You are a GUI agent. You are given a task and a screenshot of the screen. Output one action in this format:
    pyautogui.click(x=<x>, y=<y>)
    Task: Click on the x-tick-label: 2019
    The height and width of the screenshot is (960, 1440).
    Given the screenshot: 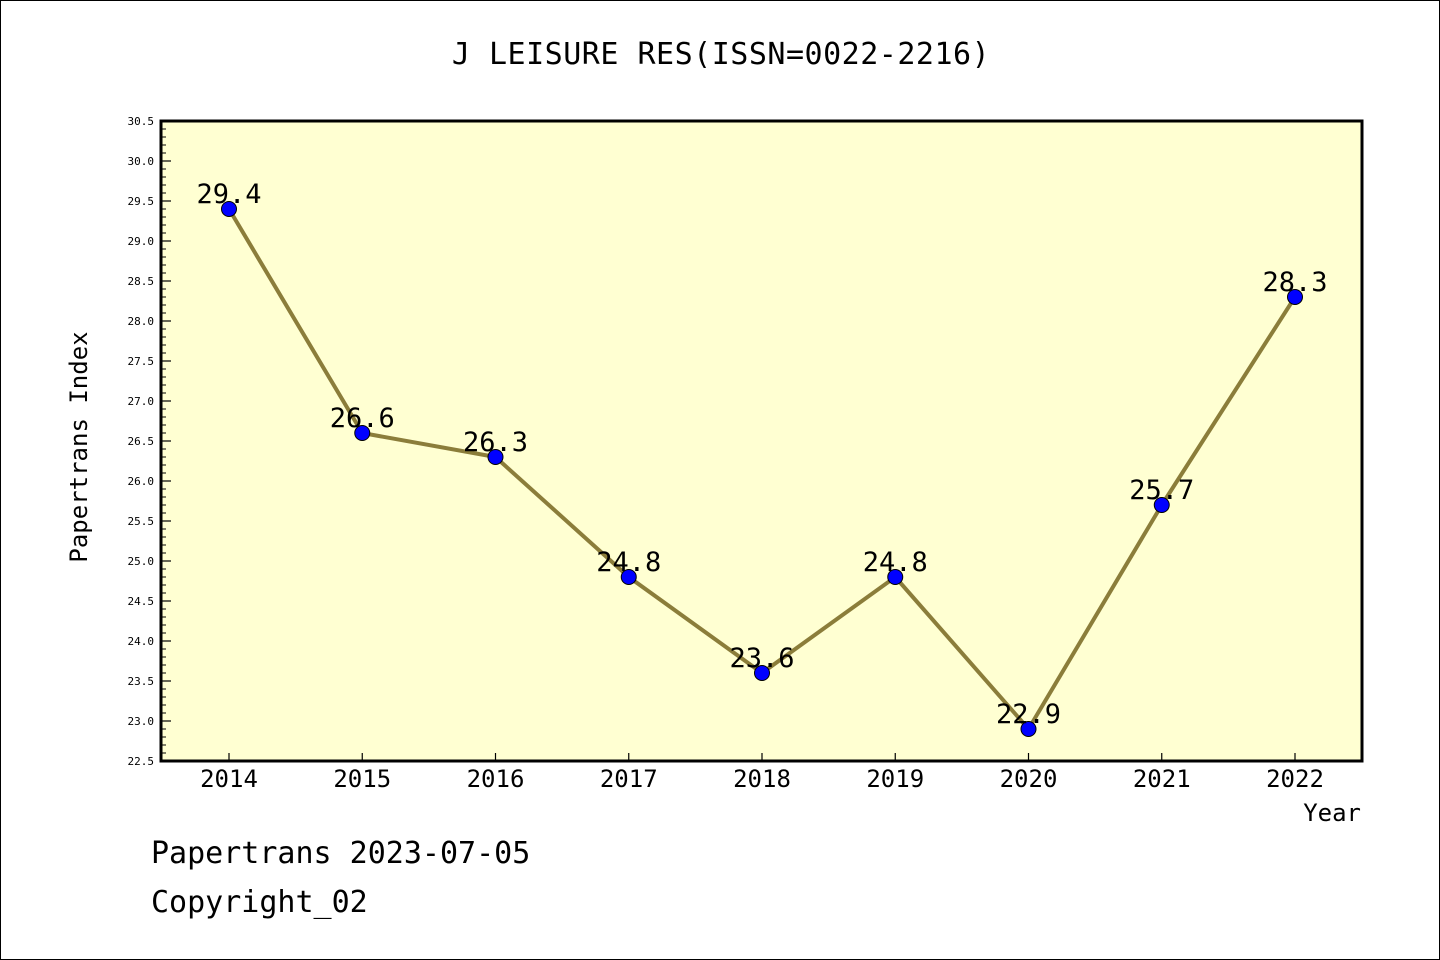 What is the action you would take?
    pyautogui.click(x=895, y=779)
    